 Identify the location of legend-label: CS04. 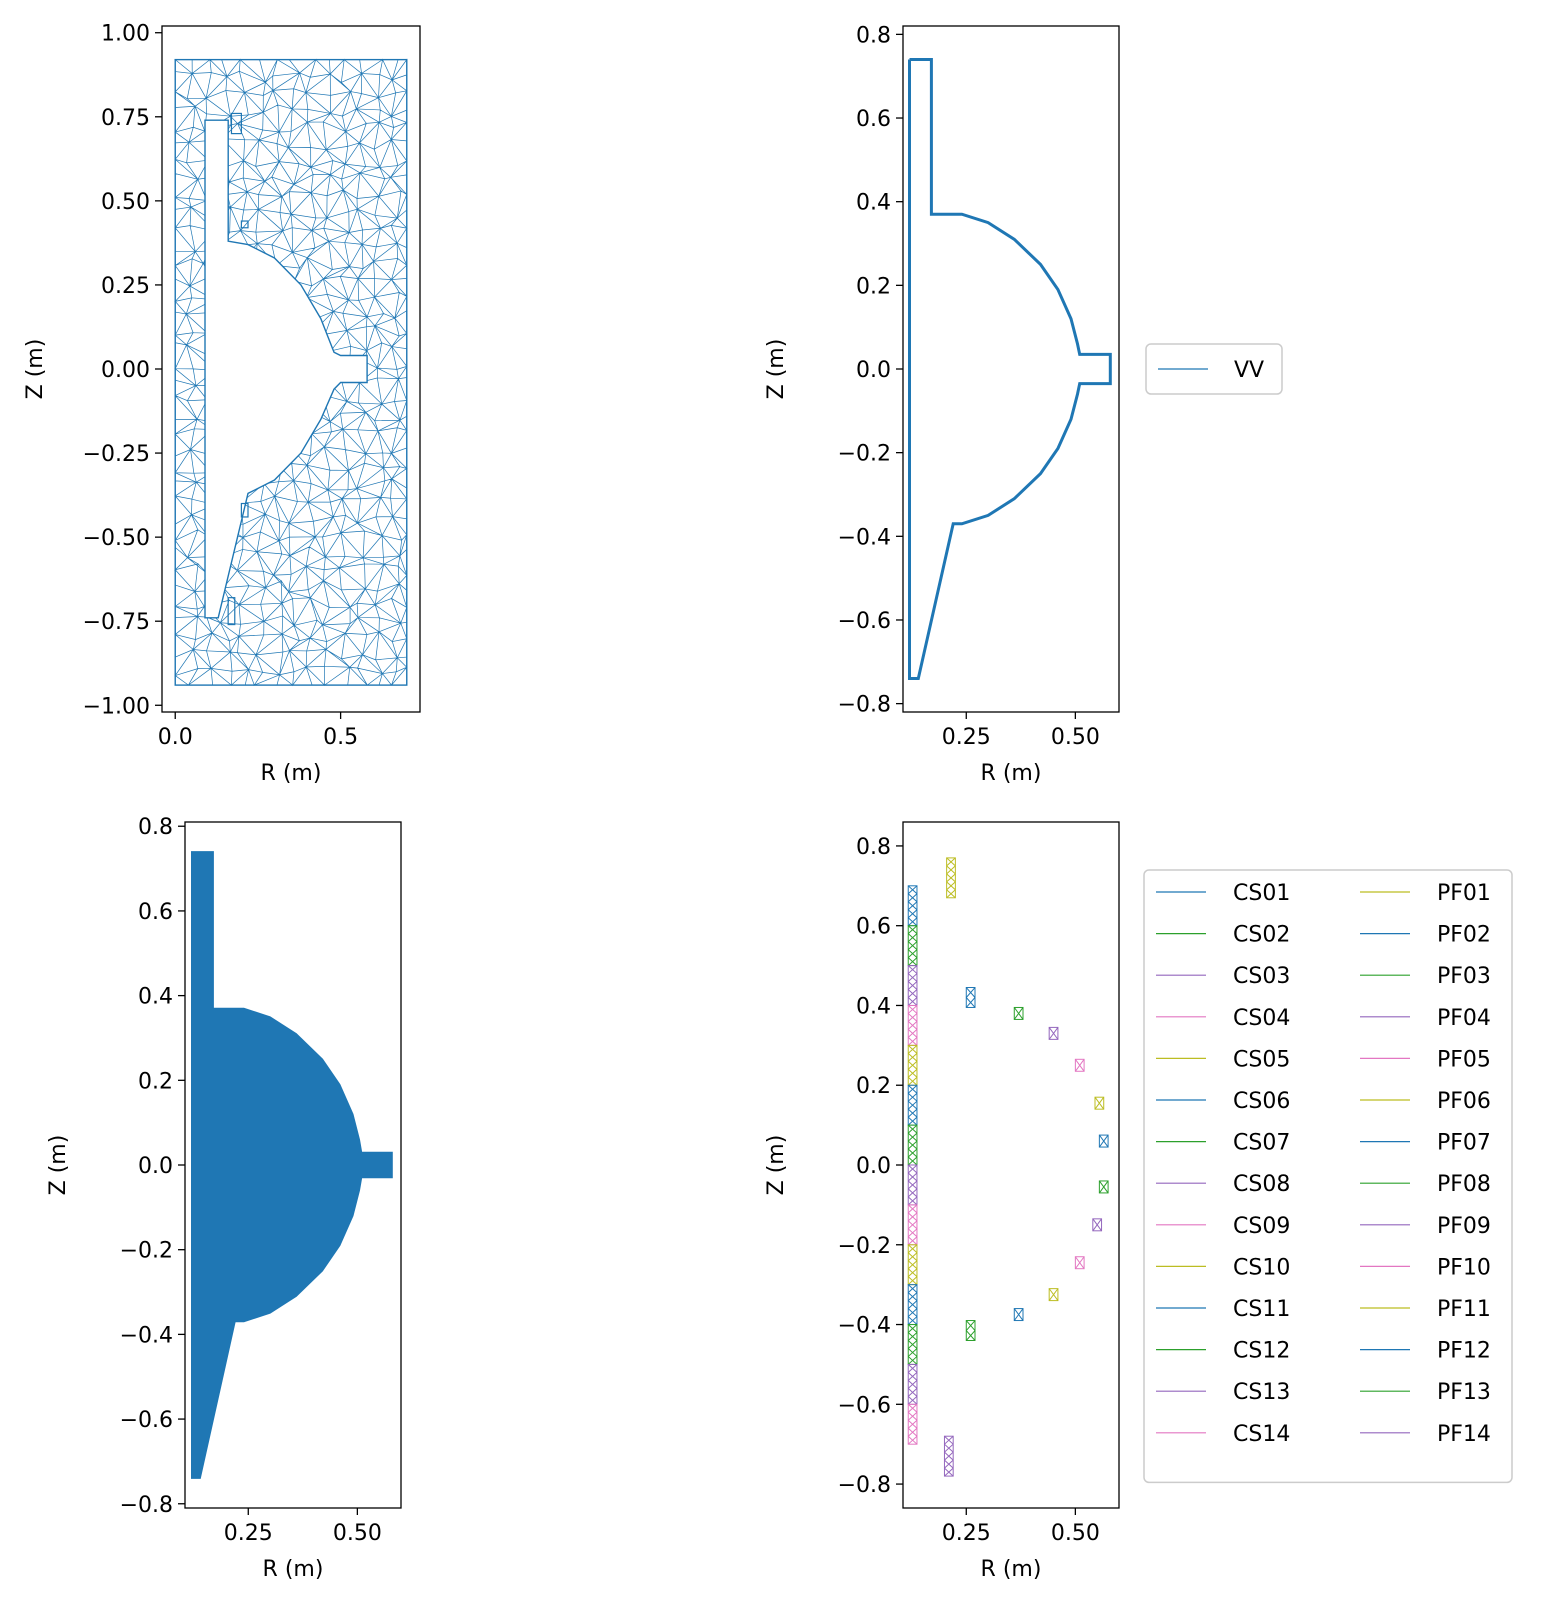
(1261, 1018).